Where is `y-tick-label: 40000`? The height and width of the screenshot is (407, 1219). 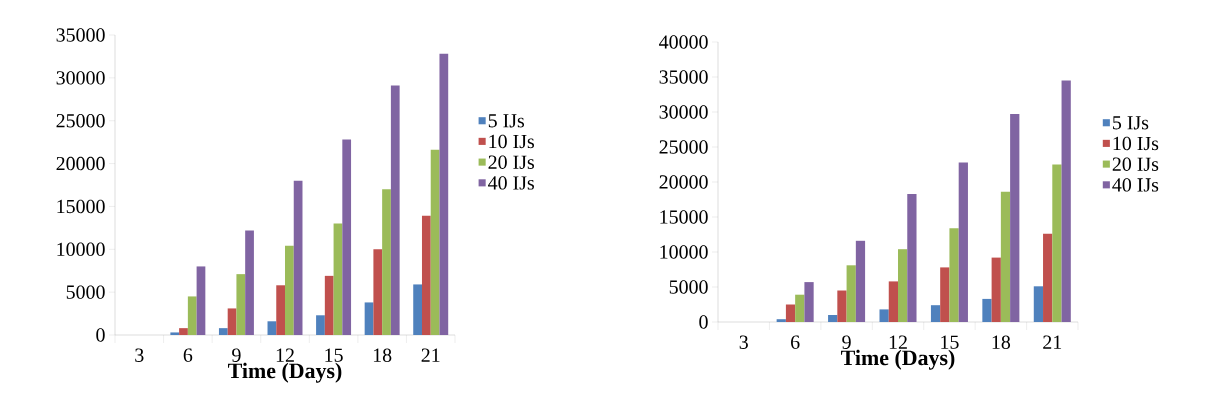
y-tick-label: 40000 is located at coordinates (683, 42).